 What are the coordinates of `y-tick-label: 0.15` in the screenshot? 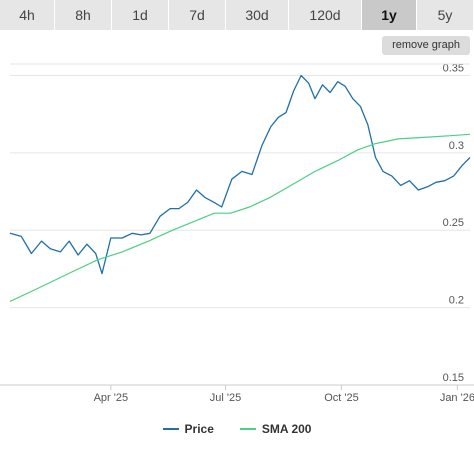 It's located at (453, 378).